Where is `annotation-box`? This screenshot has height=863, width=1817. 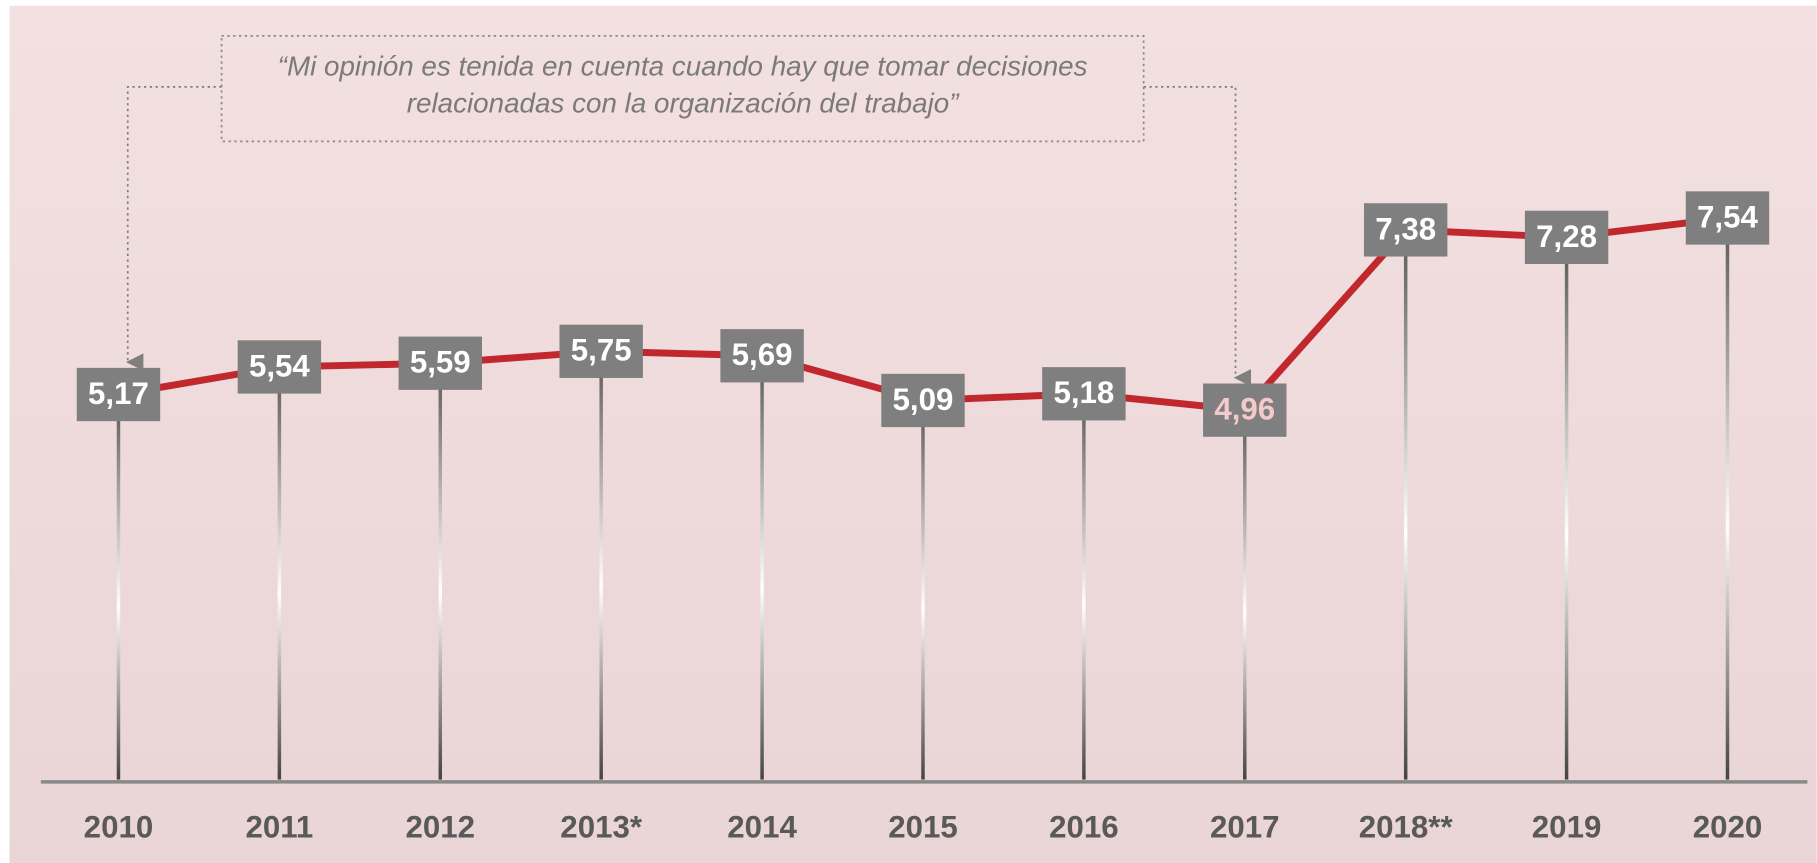
annotation-box is located at coordinates (682, 89).